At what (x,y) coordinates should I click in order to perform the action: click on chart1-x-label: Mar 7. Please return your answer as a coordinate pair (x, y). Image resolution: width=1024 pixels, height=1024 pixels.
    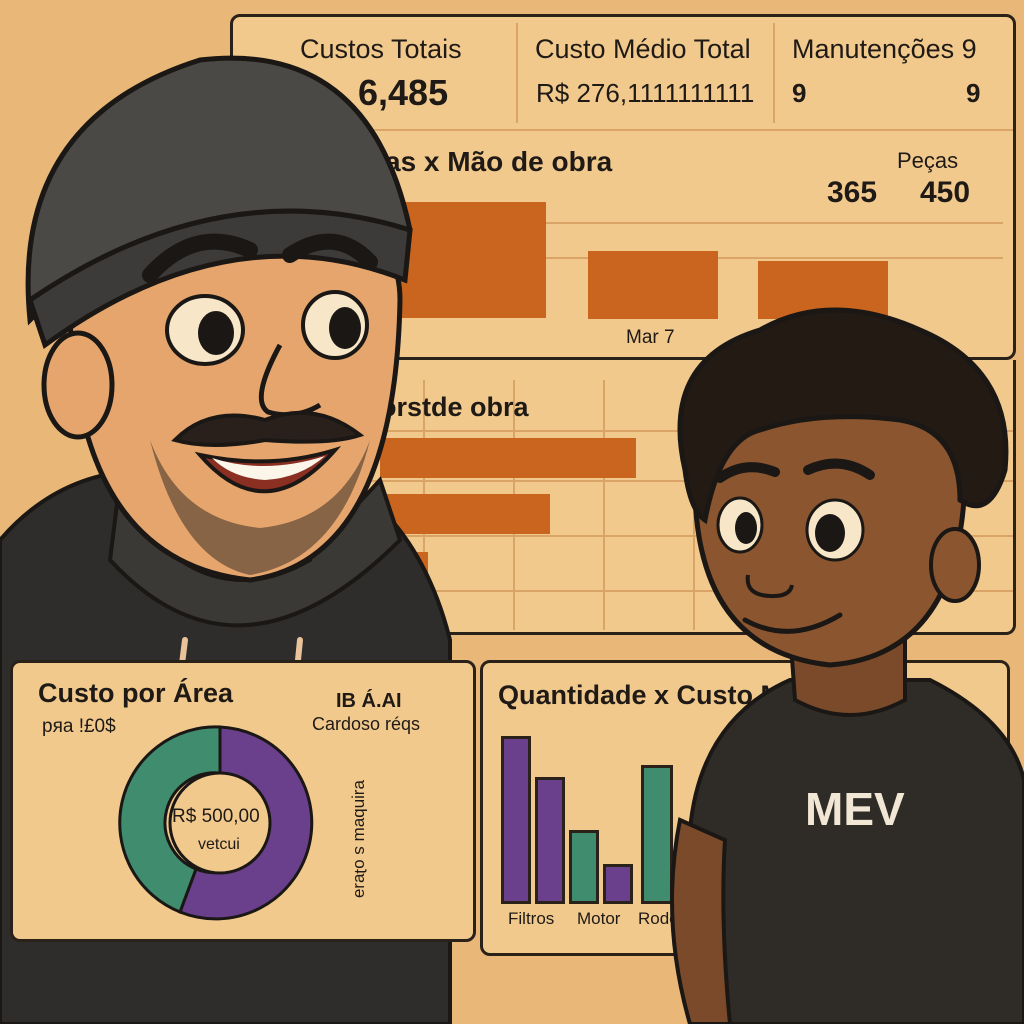
    Looking at the image, I should click on (650, 337).